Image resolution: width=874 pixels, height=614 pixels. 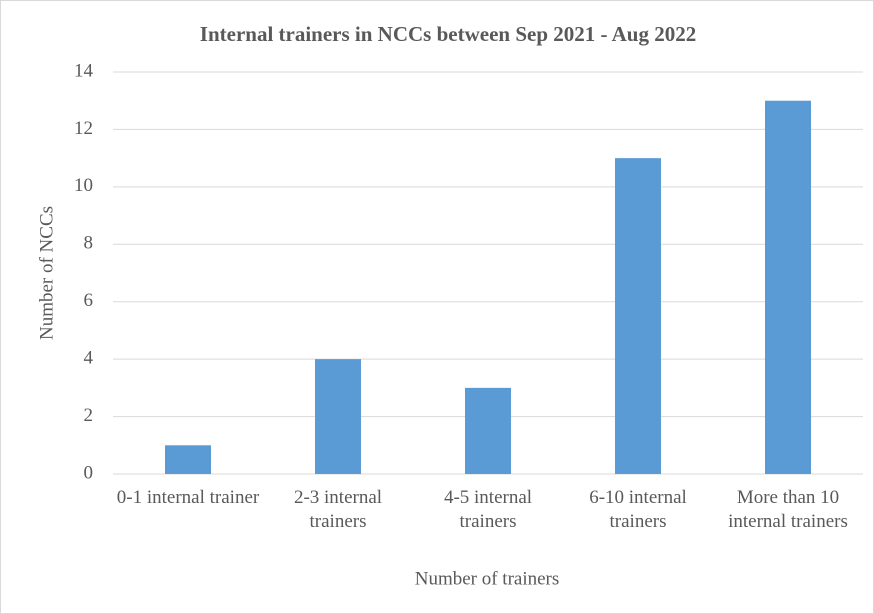 I want to click on x-tick-label: 0-1 internal trainer, so click(x=188, y=497).